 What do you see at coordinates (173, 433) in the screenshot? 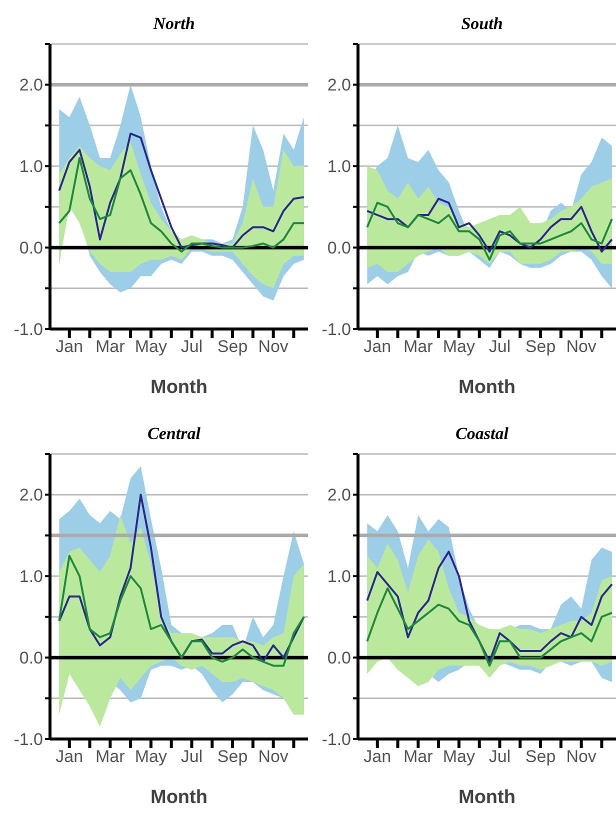
I see `chart-title: Central` at bounding box center [173, 433].